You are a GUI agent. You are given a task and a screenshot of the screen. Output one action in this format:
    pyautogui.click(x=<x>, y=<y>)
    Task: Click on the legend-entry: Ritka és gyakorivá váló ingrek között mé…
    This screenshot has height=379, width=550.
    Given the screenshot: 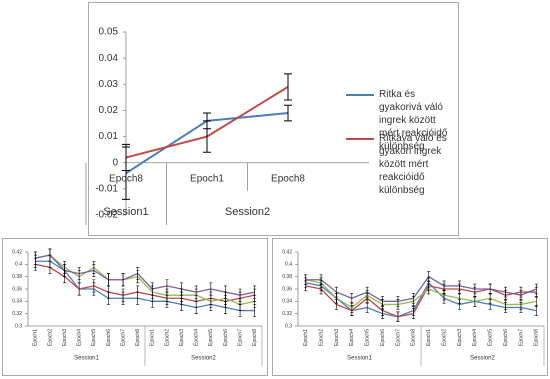 What is the action you would take?
    pyautogui.click(x=401, y=120)
    